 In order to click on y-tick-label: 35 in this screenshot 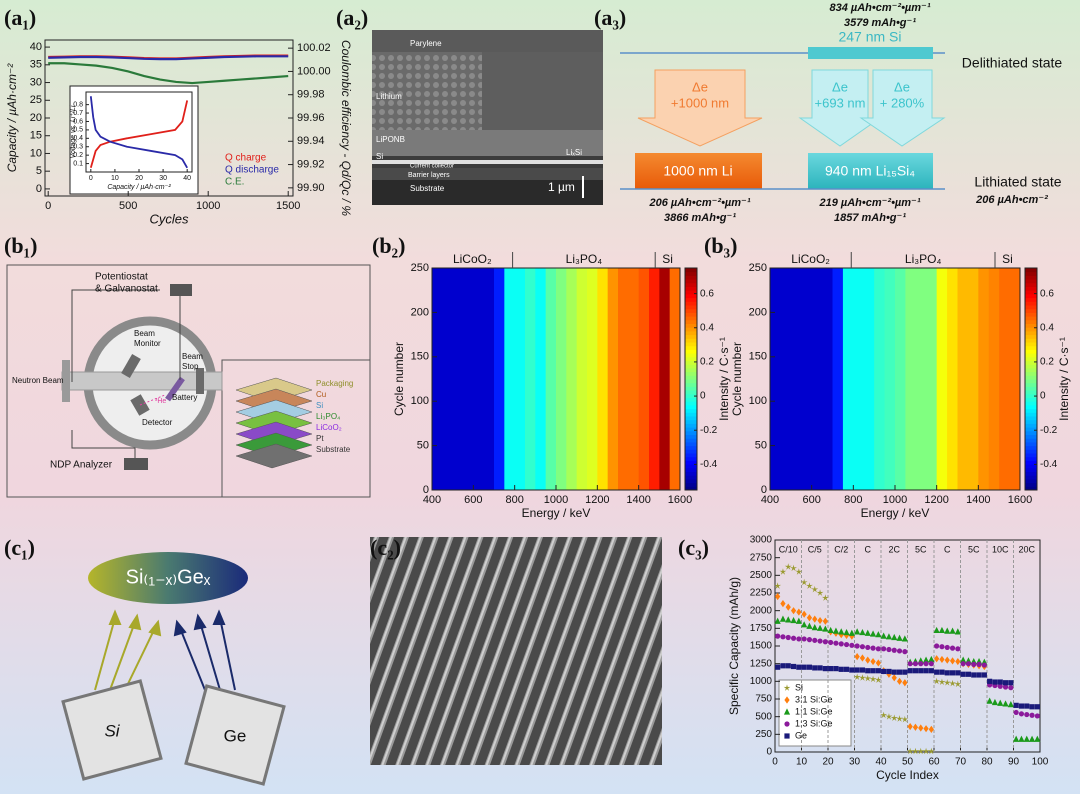, I will do `click(36, 65)`.